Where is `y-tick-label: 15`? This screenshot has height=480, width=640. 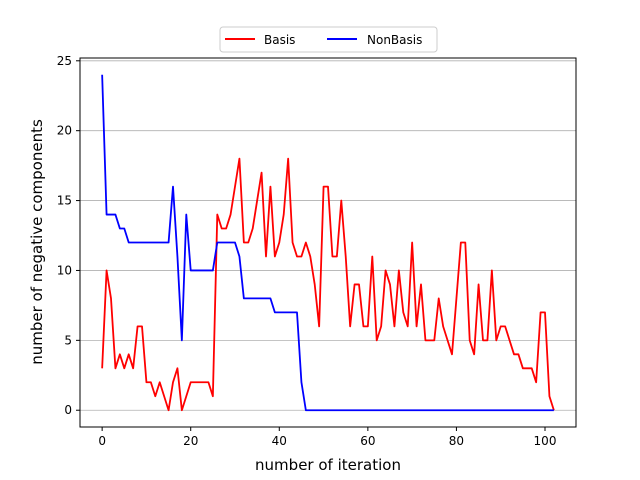
y-tick-label: 15 is located at coordinates (64, 201).